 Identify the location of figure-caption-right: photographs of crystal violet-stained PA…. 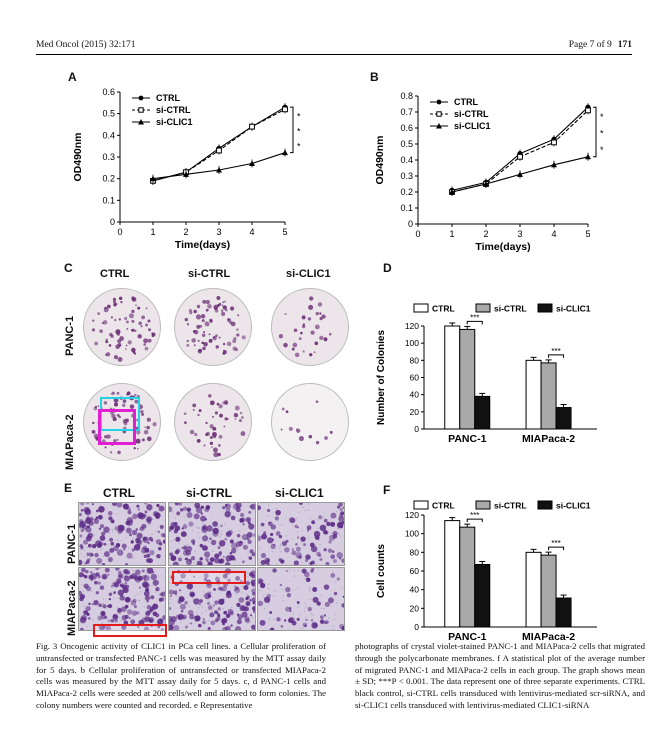
(500, 675).